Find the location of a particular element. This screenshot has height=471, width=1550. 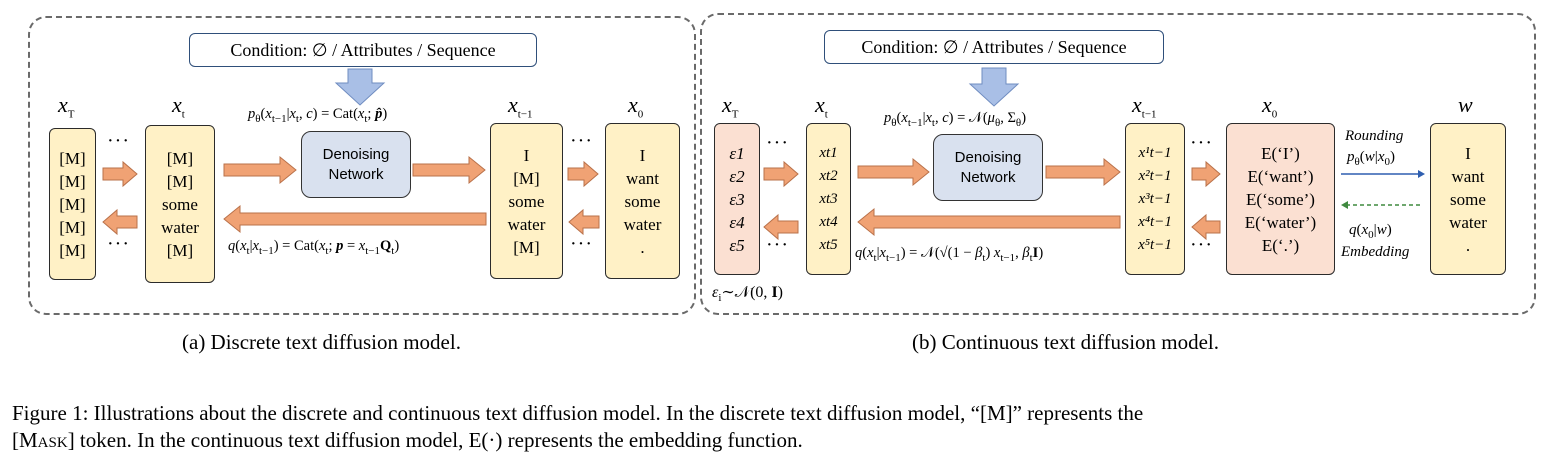

label-xt1-a: xt−1 is located at coordinates (520, 106).